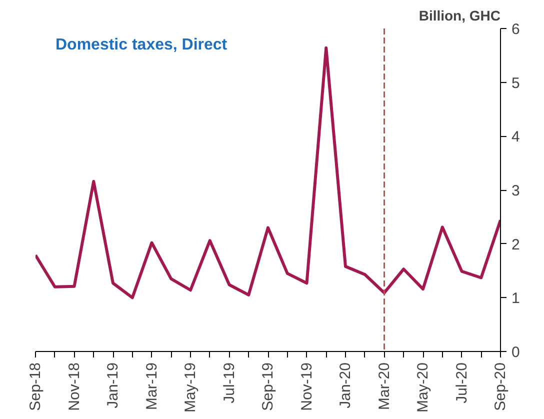 This screenshot has height=419, width=544. Describe the element at coordinates (268, 386) in the screenshot. I see `x-tick-label: Sep-19` at that location.